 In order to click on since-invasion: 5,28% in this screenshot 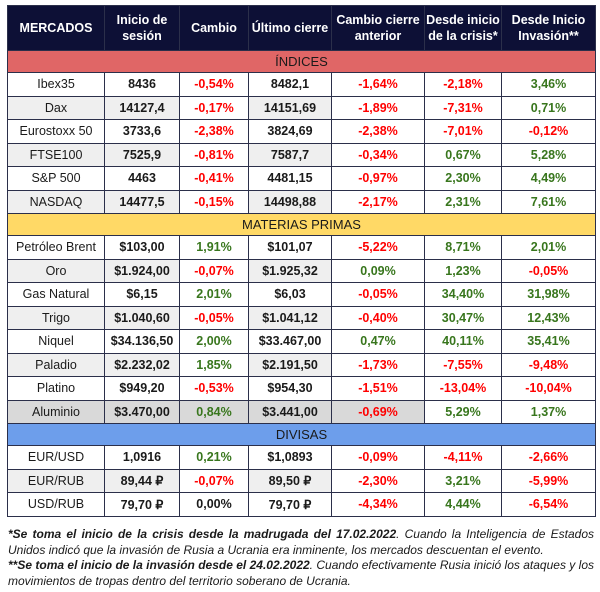, I will do `click(548, 154)`.